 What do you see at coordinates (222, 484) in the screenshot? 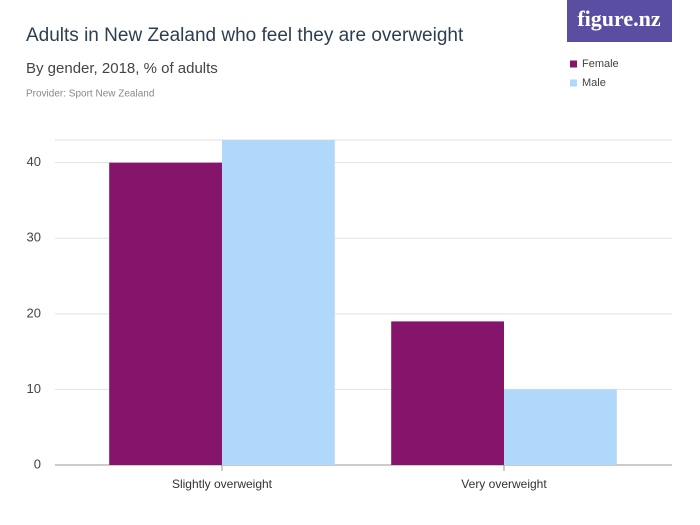
I see `x-tick-label: Slightly overweight` at bounding box center [222, 484].